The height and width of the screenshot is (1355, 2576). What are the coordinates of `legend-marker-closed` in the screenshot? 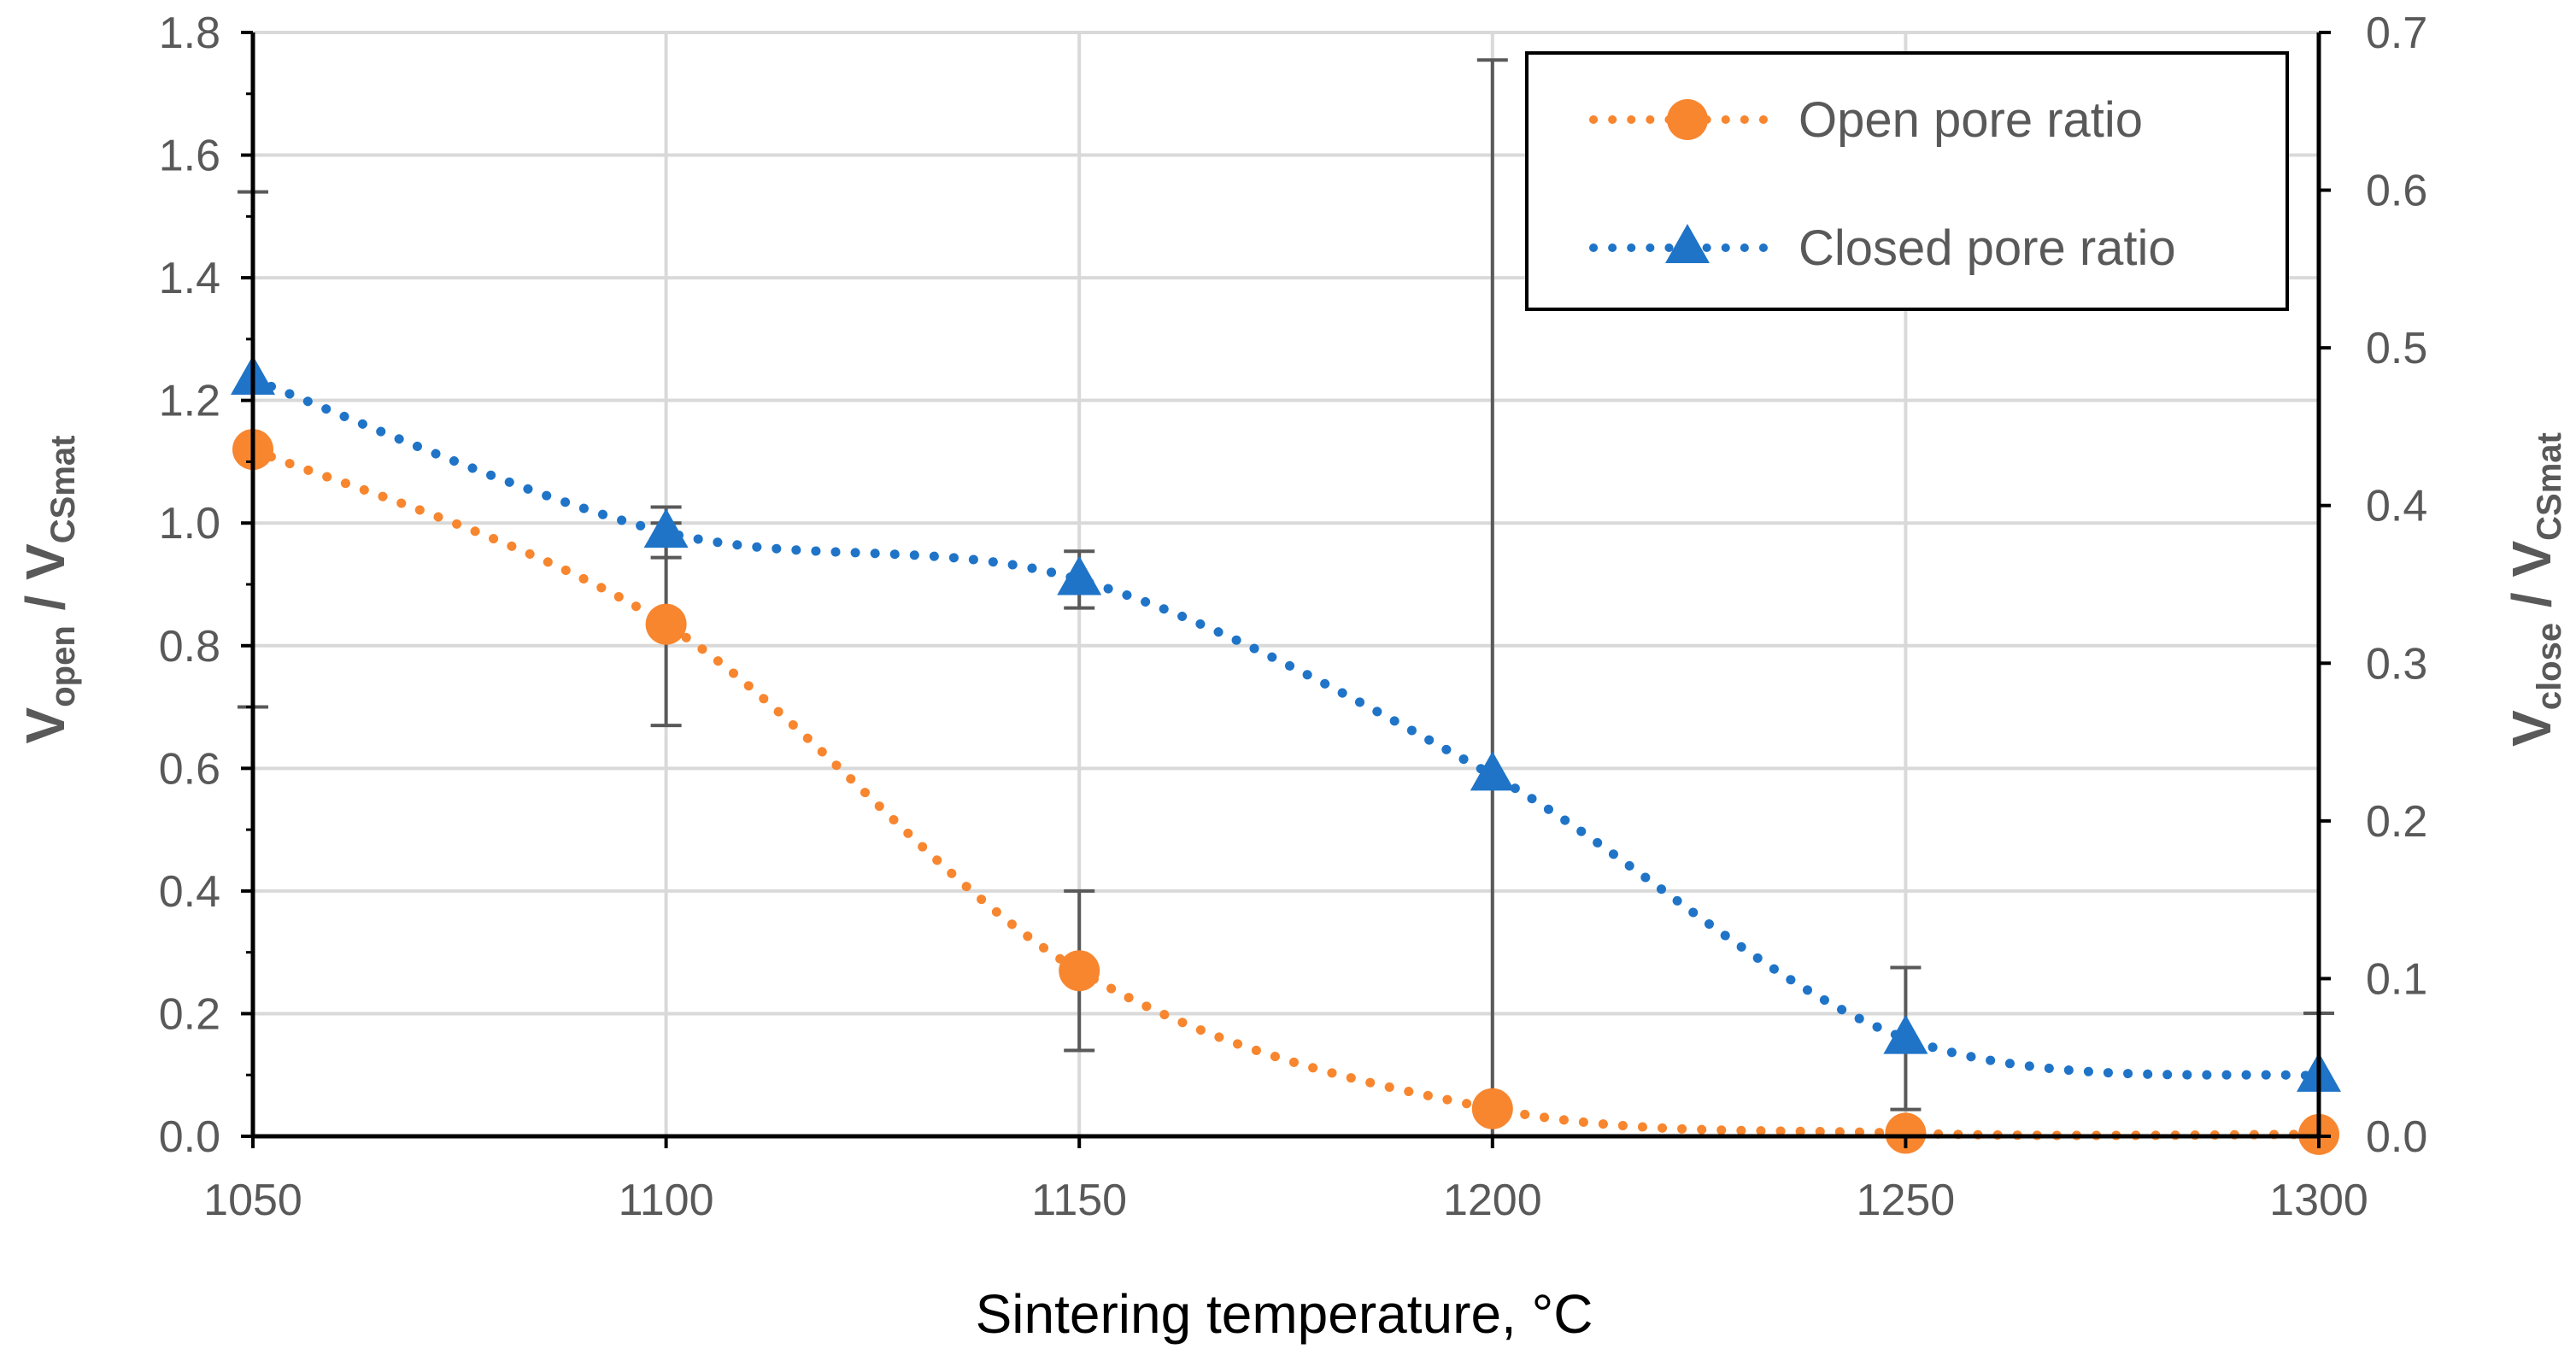 It's located at (1687, 243).